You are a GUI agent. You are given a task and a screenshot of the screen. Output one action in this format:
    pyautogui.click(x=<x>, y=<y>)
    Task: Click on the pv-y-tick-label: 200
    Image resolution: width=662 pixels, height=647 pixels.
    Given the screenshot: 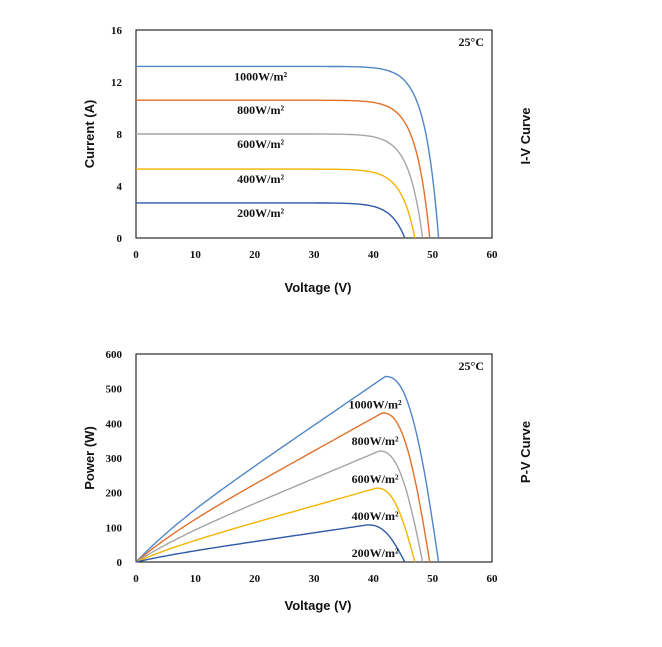 What is the action you would take?
    pyautogui.click(x=114, y=494)
    